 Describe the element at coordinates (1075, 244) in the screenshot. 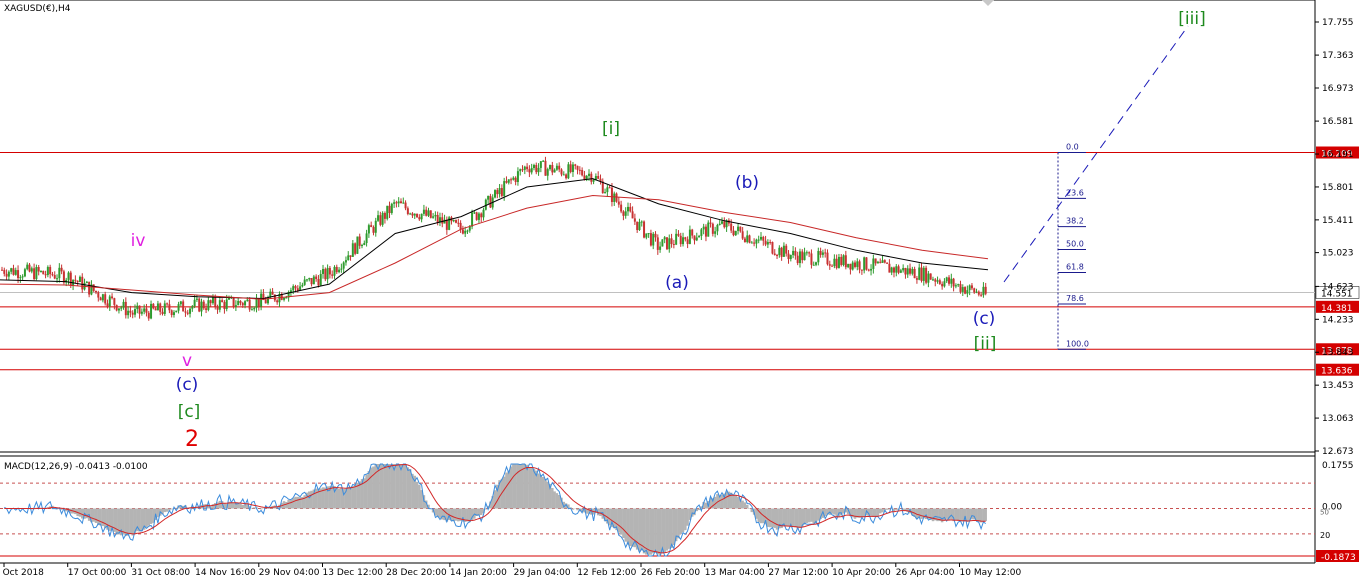

I see `fib-level-label: 50.0` at that location.